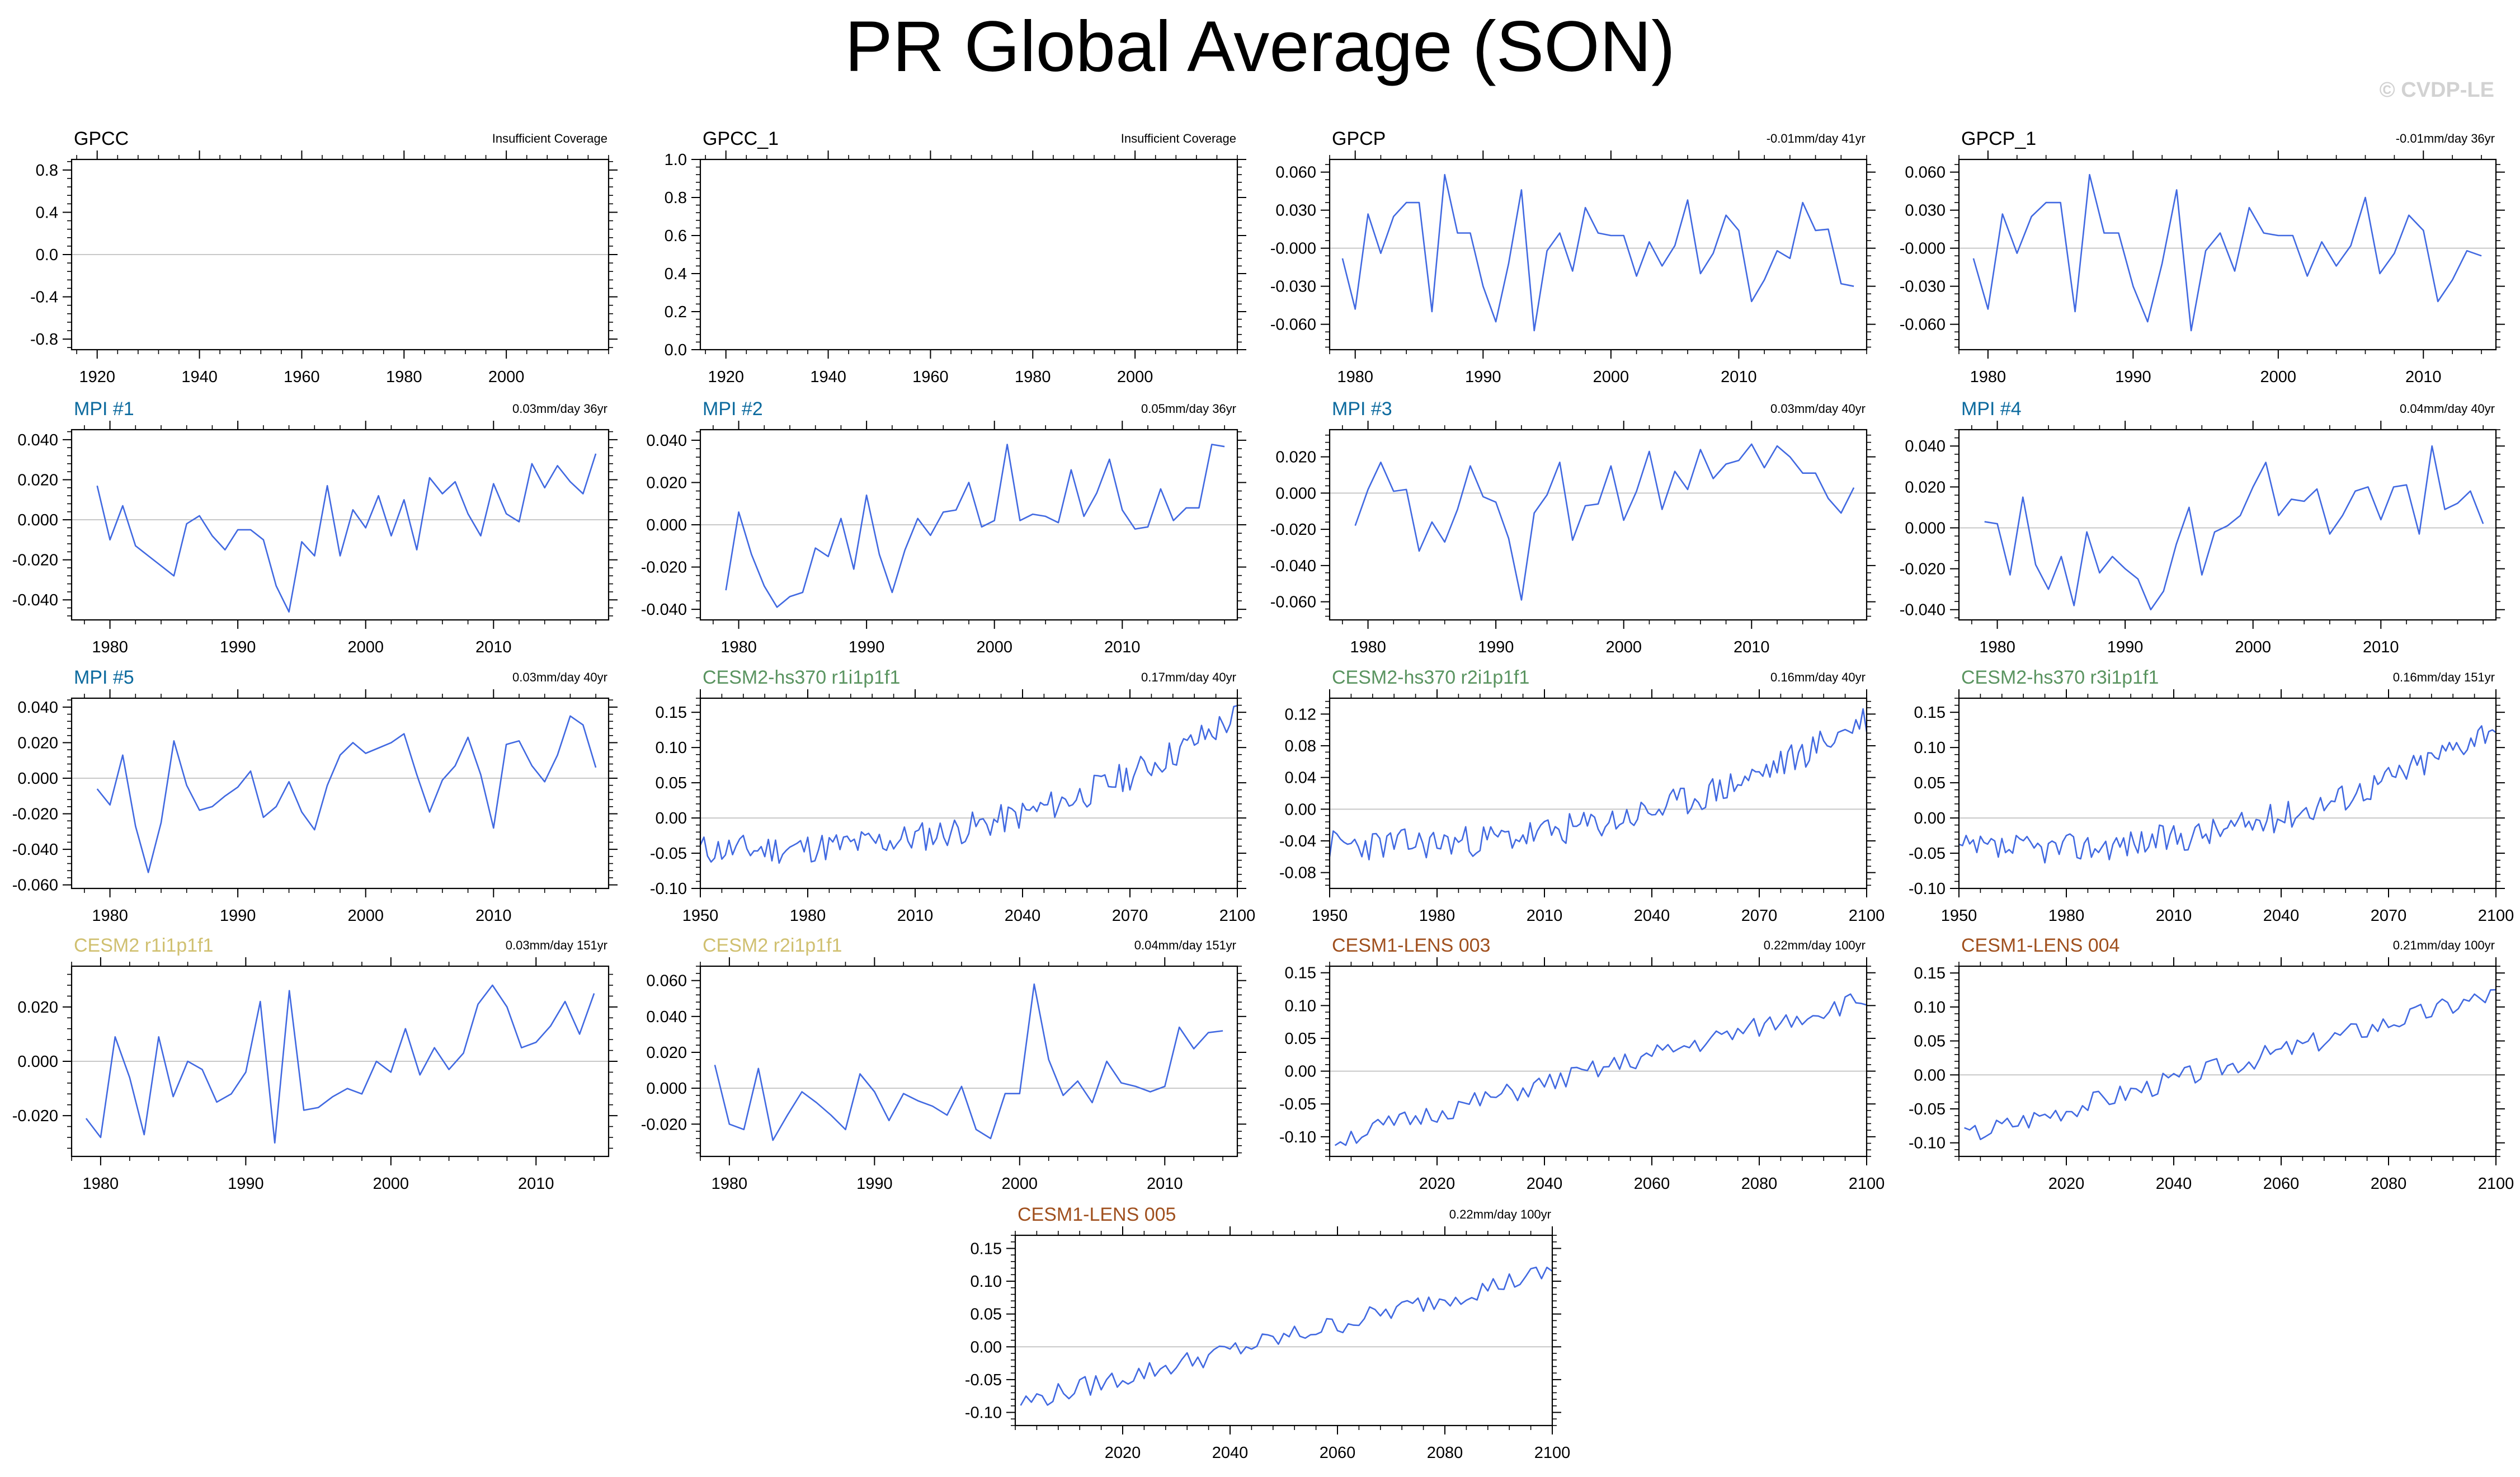 This screenshot has height=1477, width=2520. Describe the element at coordinates (2040, 945) in the screenshot. I see `panel-title: CESM1-LENS 004` at that location.